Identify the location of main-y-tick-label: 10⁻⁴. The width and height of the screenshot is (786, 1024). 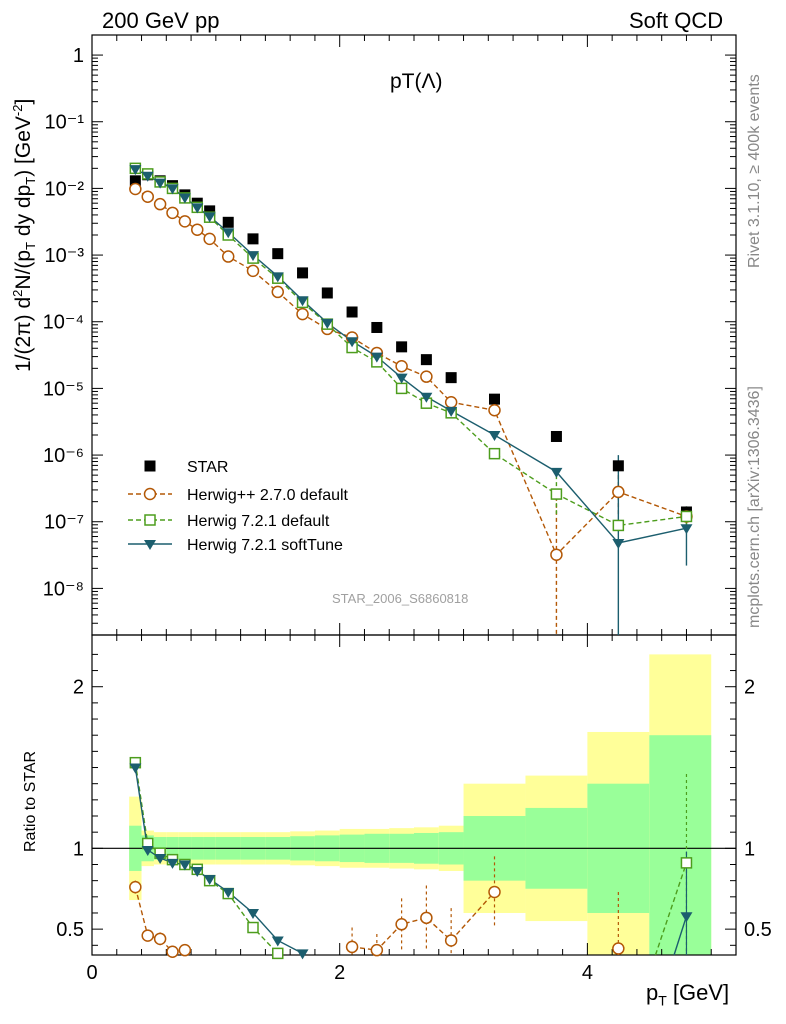
(63, 323).